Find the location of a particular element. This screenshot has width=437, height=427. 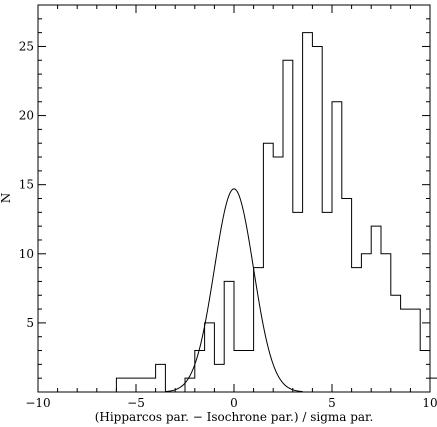

x-axis-tick-labels: −10 −5 0 5 10 is located at coordinates (231, 403).